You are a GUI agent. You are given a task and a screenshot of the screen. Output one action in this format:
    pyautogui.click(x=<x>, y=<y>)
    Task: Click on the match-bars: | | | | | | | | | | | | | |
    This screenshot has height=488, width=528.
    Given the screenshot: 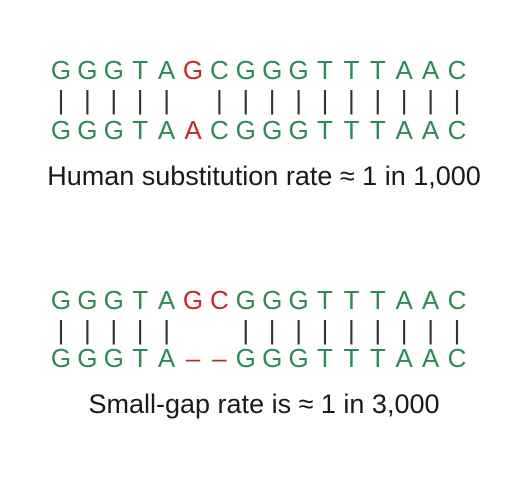 What is the action you would take?
    pyautogui.click(x=258, y=330)
    